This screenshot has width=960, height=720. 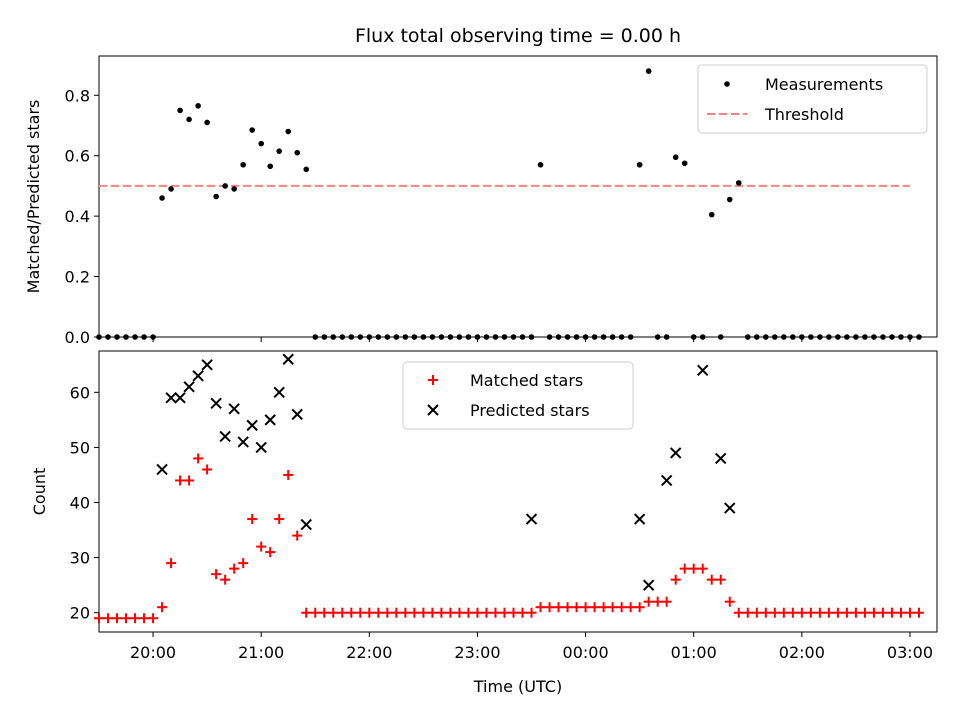 I want to click on legend-matched-marker, so click(x=433, y=380).